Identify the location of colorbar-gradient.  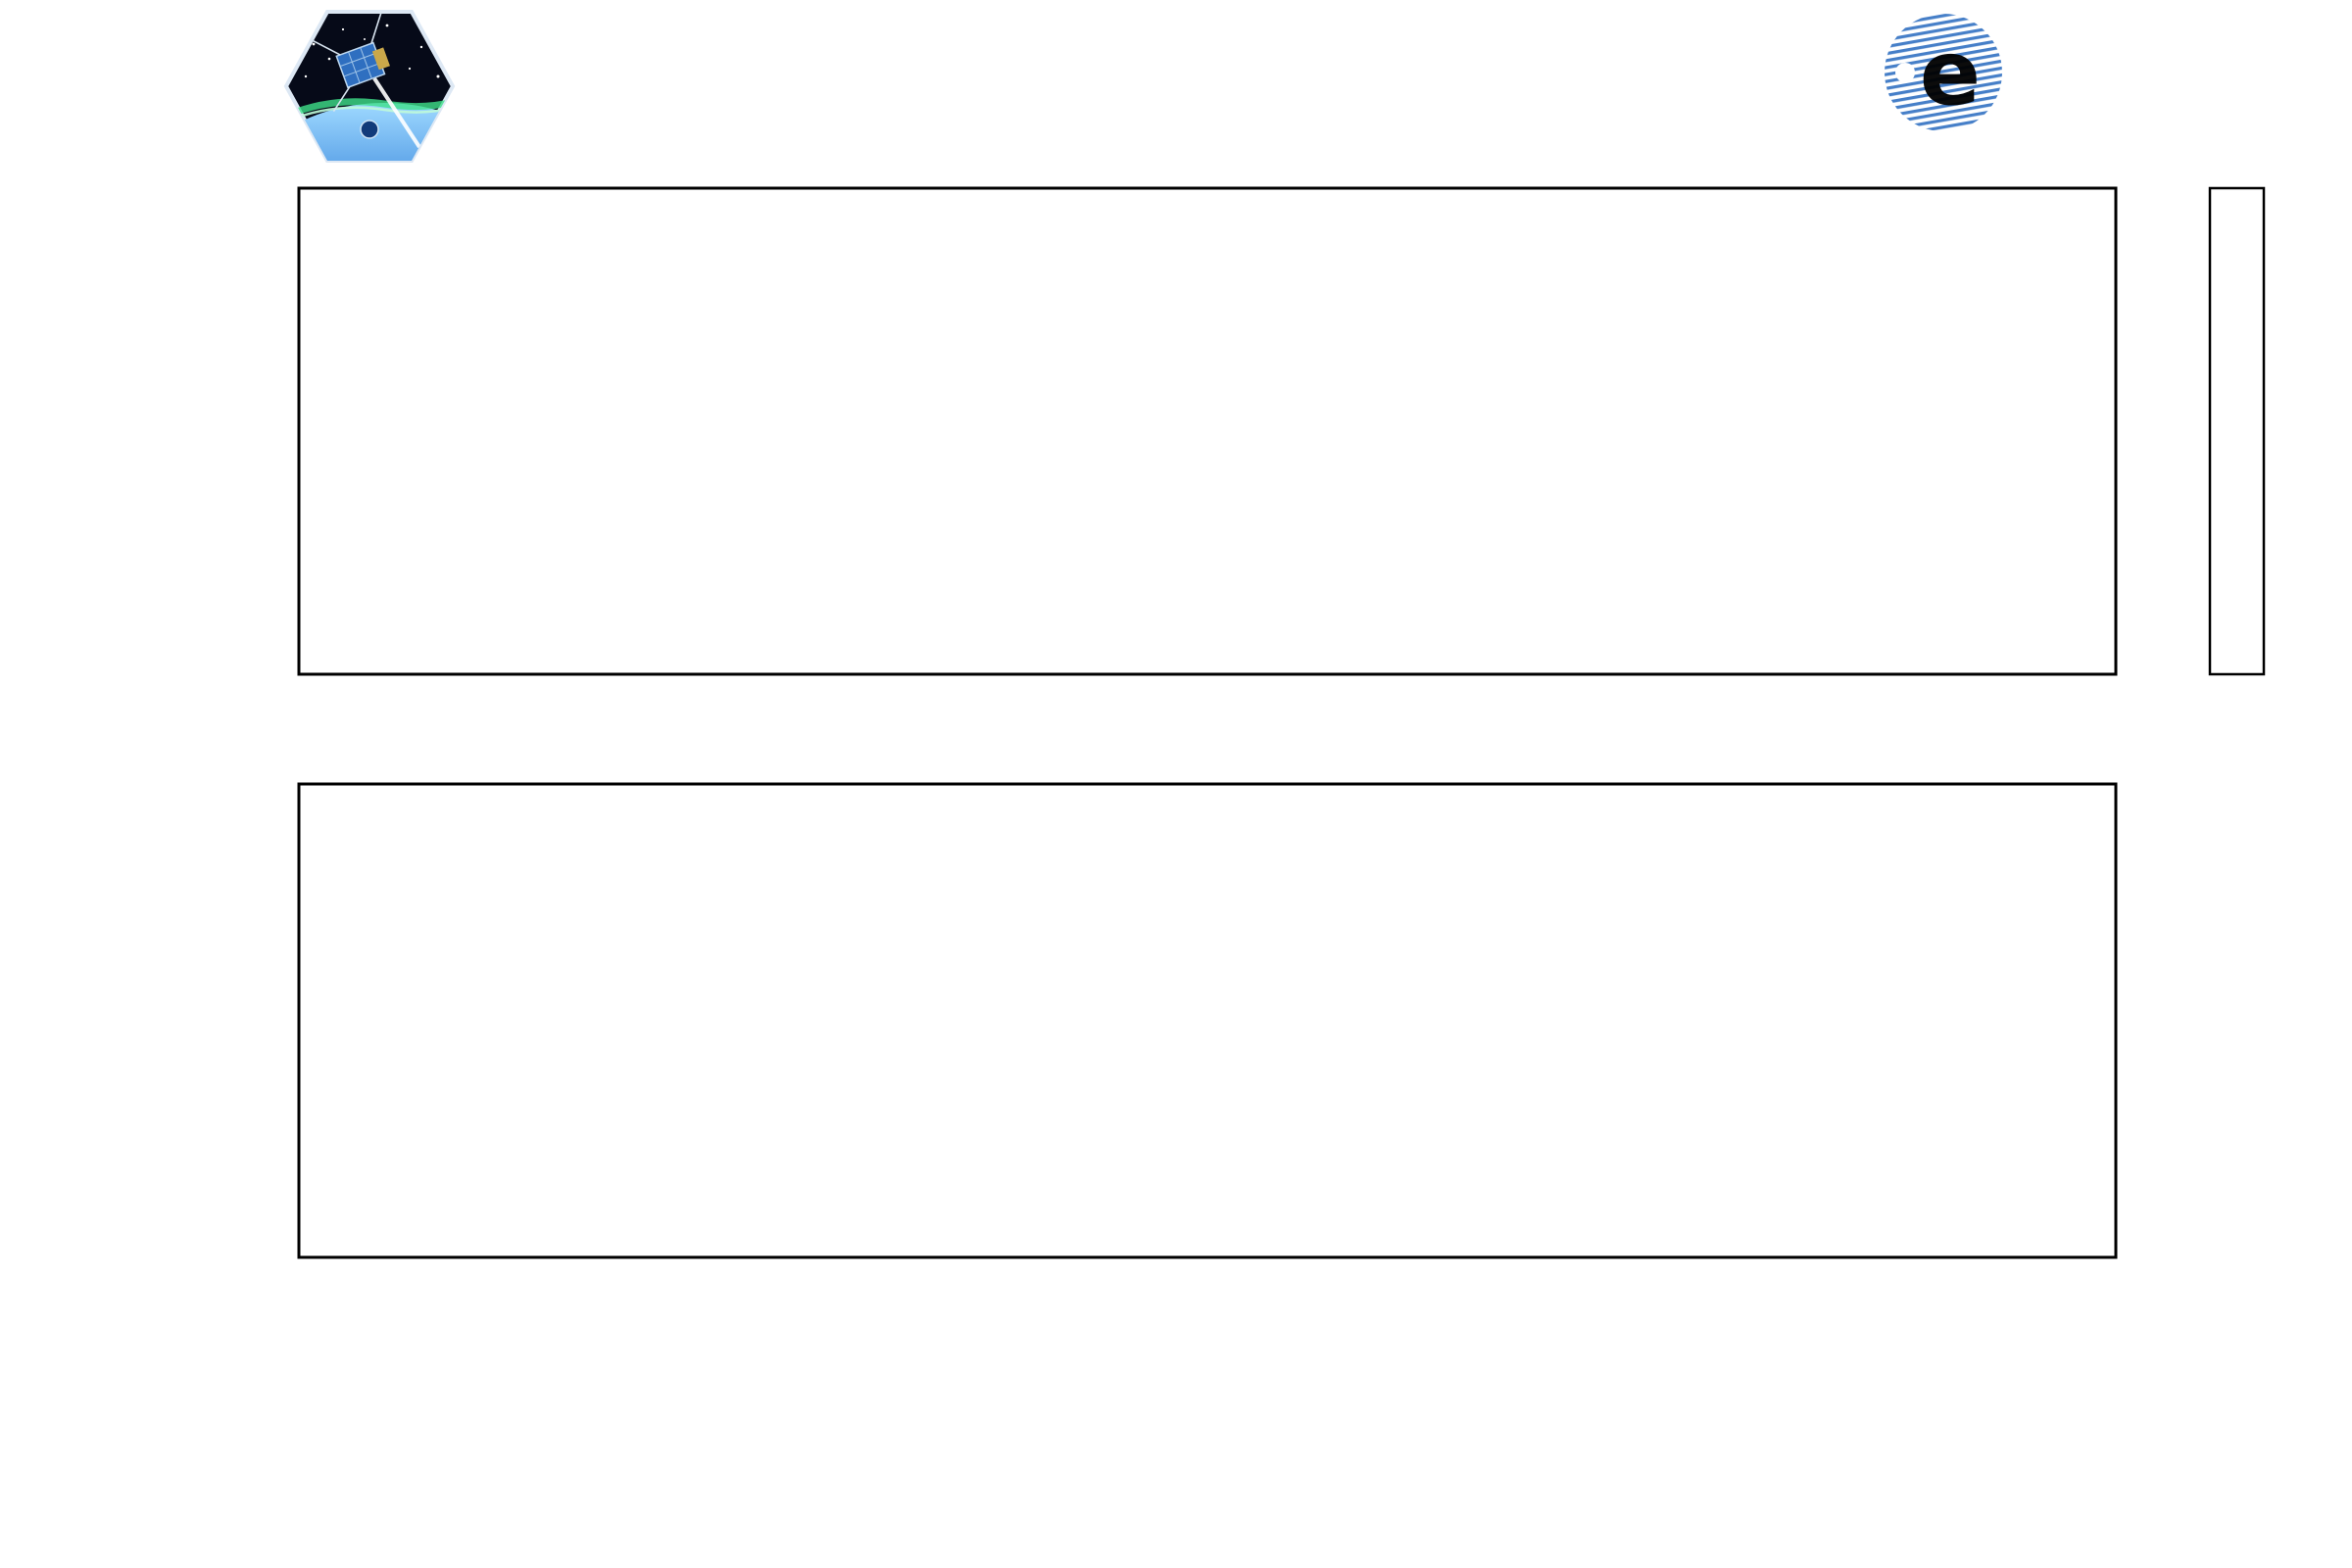
(2237, 431).